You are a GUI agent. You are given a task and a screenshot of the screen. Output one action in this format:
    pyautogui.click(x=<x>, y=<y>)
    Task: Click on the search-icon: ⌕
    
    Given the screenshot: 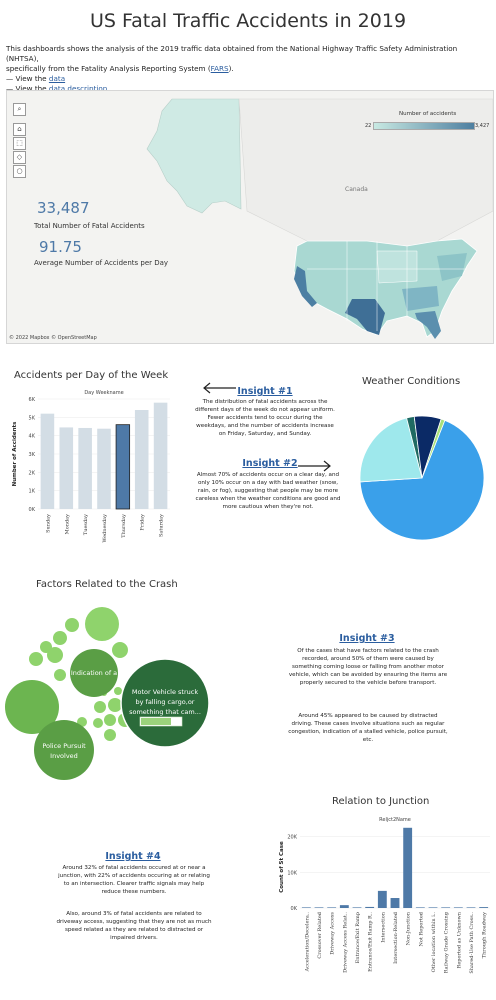 What is the action you would take?
    pyautogui.click(x=19, y=109)
    